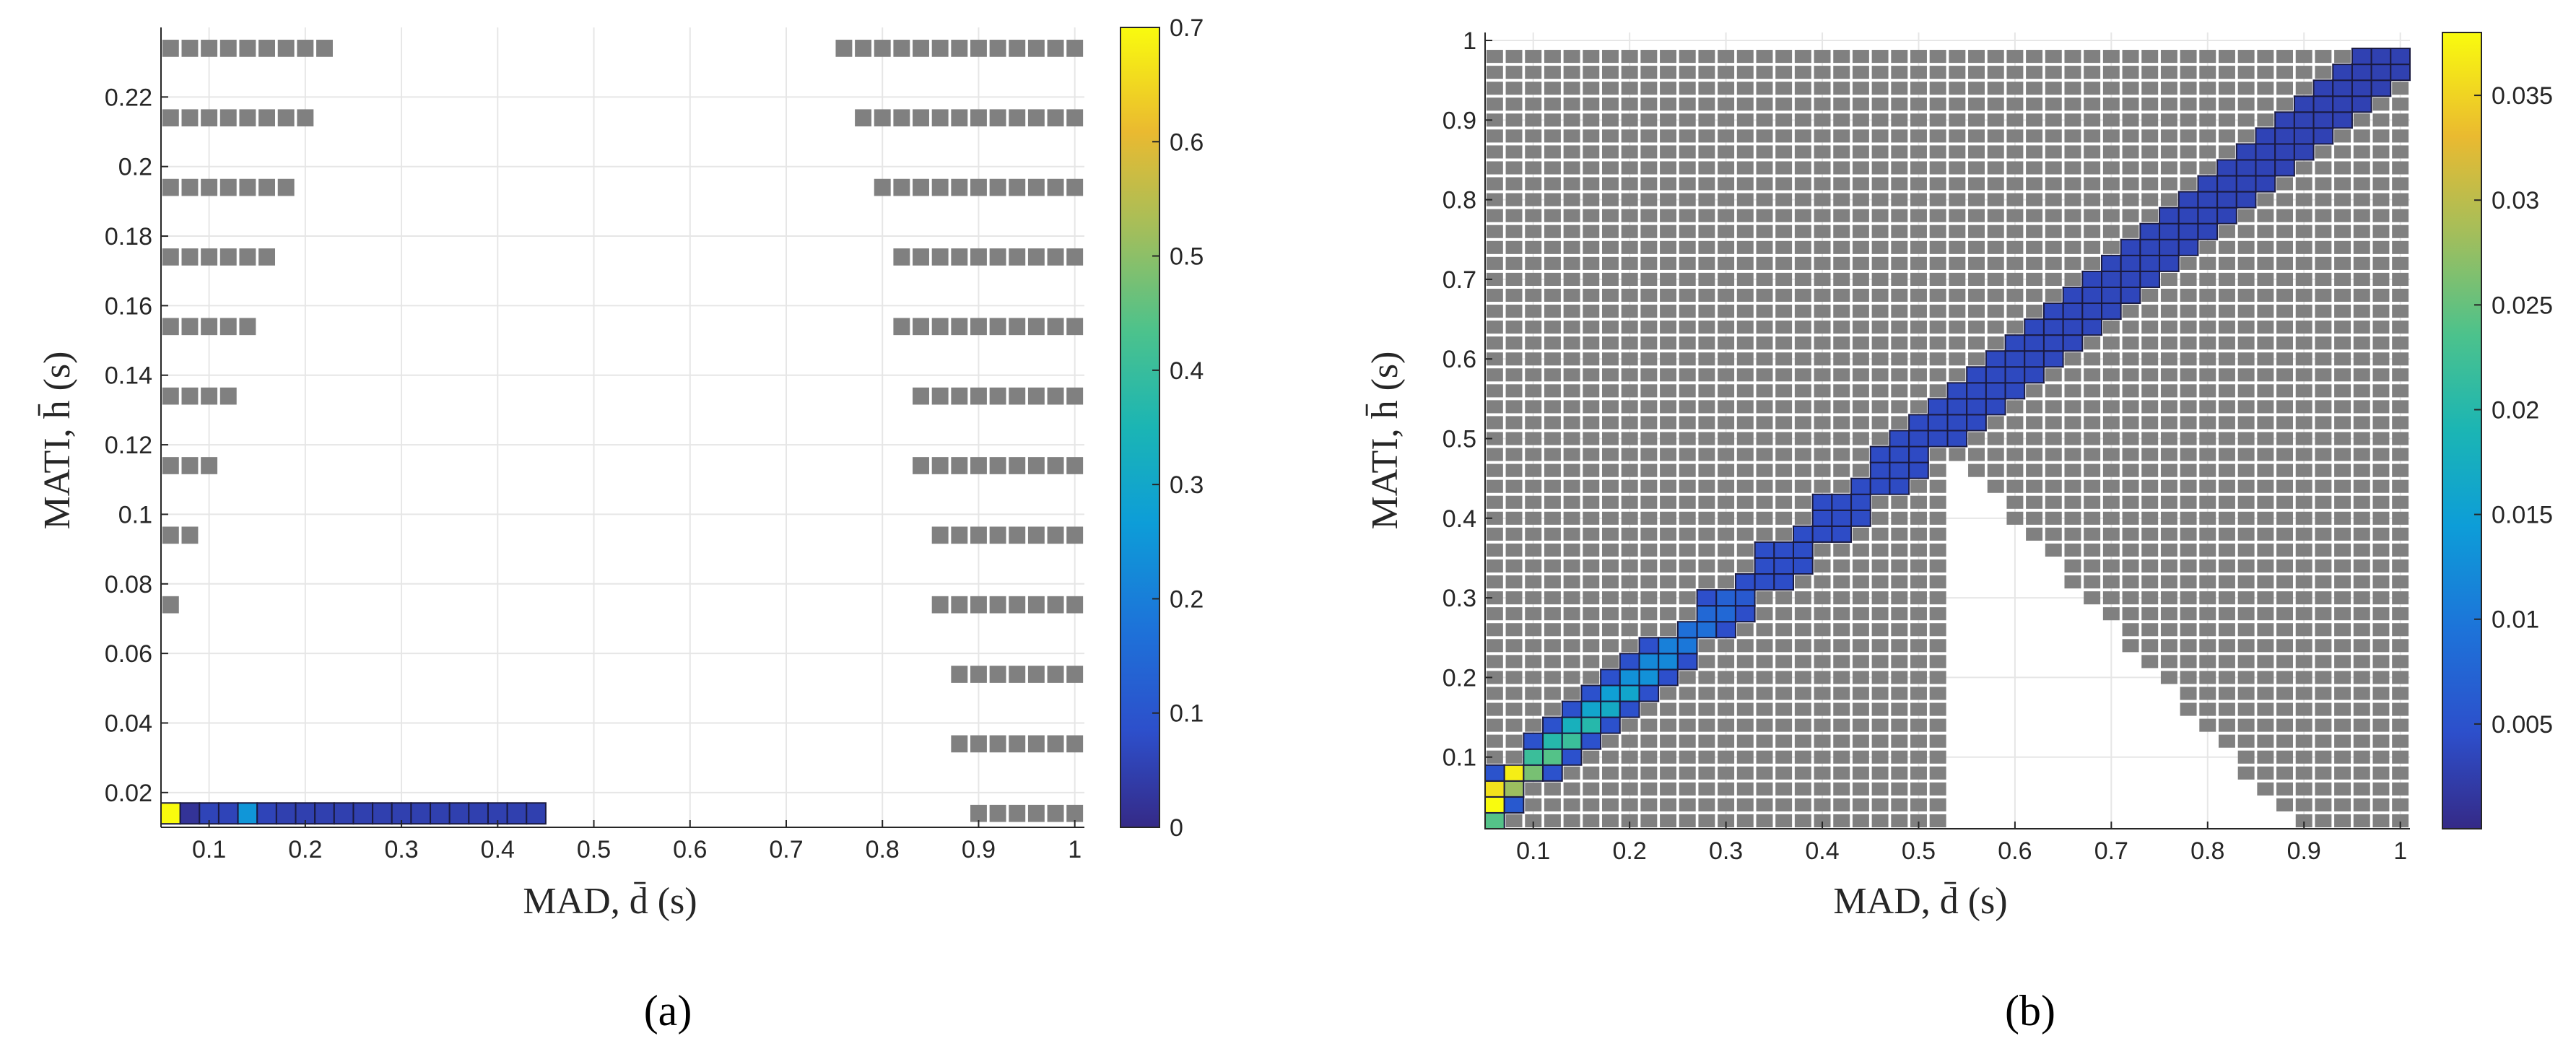 The width and height of the screenshot is (2576, 1054). I want to click on panel-a-xticks: 0.1 0.2 0.3 0.4 0.5 0.6 0.7 0.8 0.9 1, so click(637, 841).